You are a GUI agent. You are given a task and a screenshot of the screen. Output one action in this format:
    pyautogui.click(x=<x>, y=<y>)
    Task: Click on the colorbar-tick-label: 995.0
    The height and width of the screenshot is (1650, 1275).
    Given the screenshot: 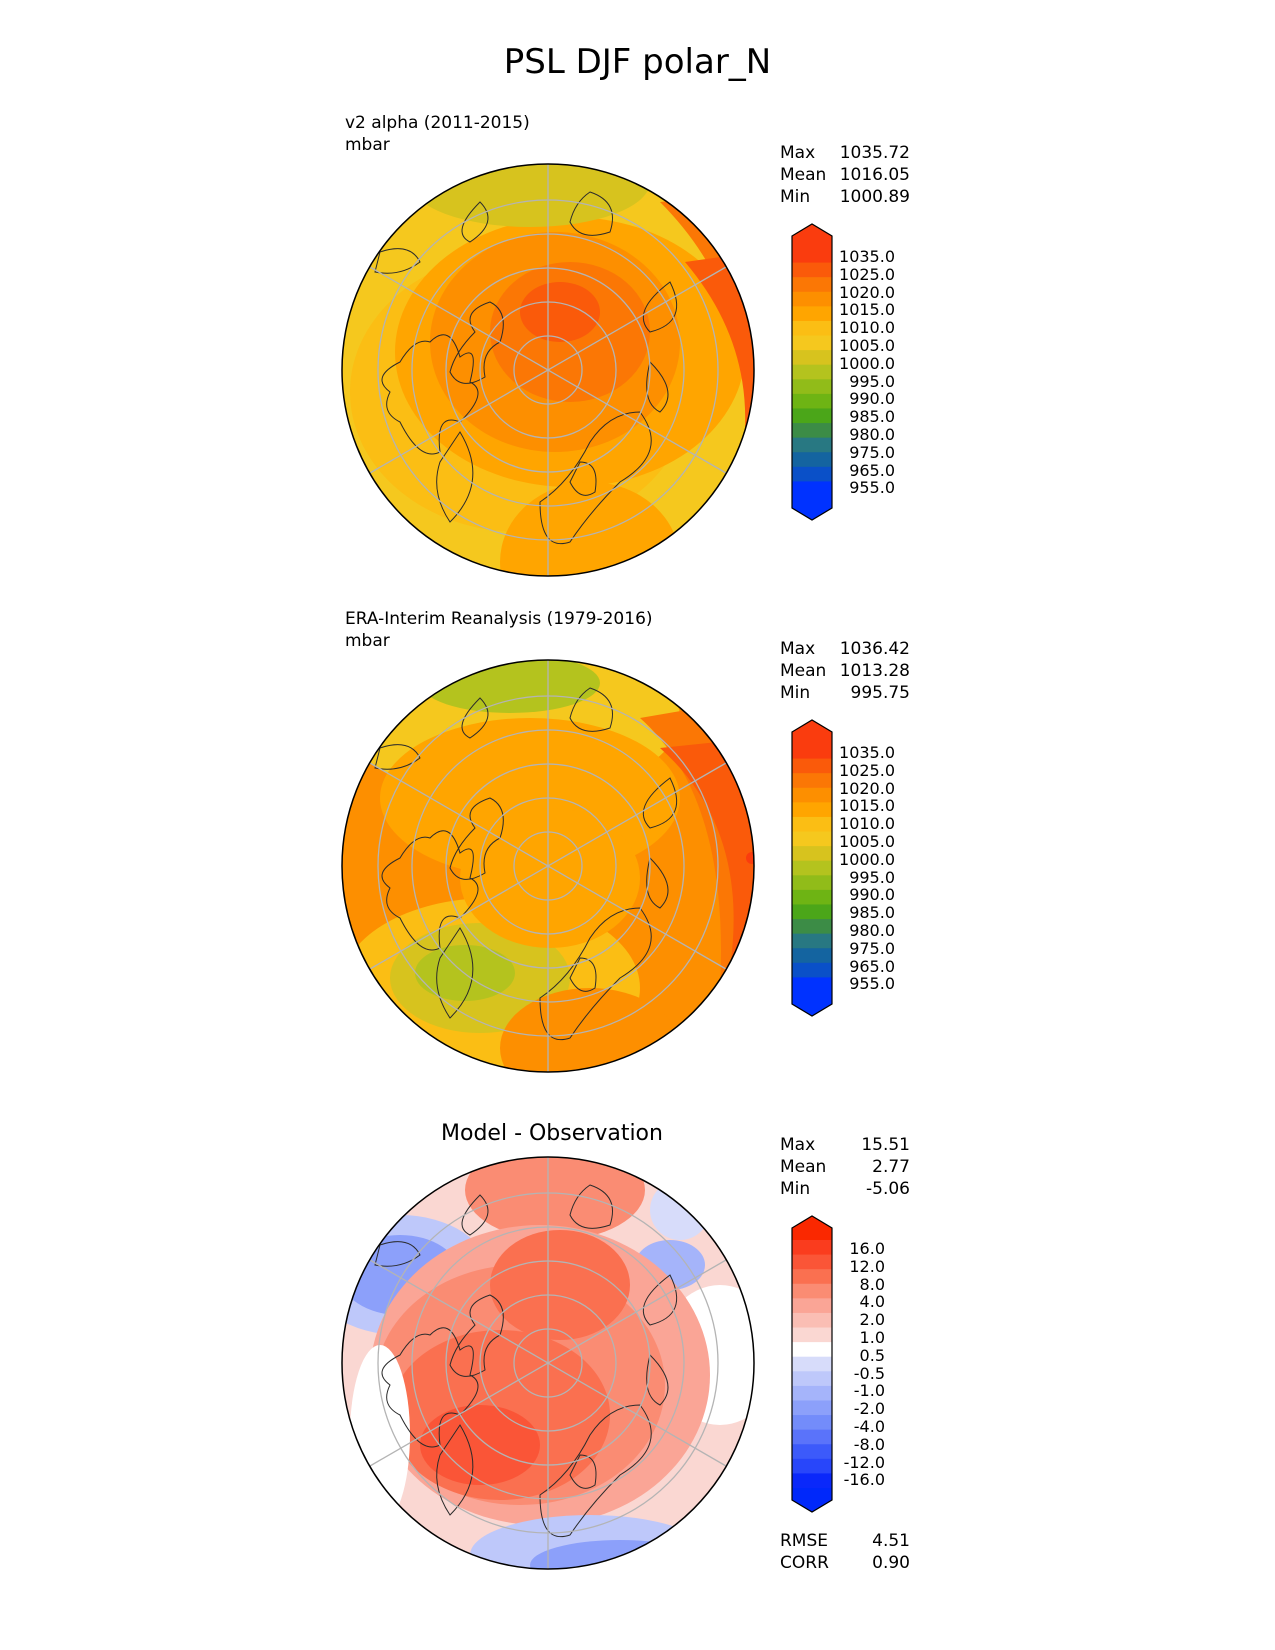 What is the action you would take?
    pyautogui.click(x=872, y=877)
    